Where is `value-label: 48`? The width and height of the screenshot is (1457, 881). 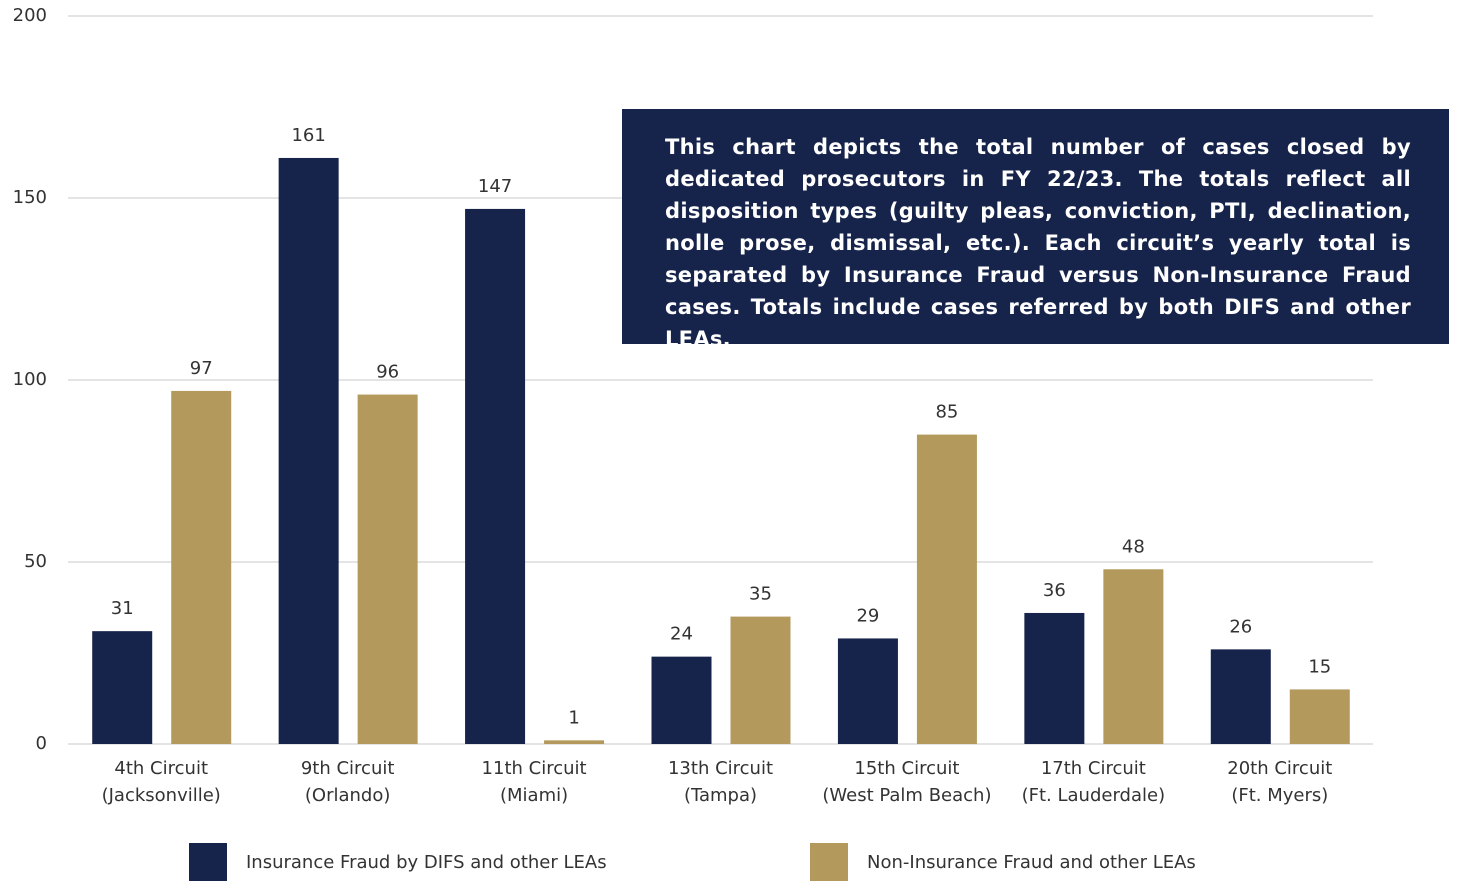 value-label: 48 is located at coordinates (1133, 546).